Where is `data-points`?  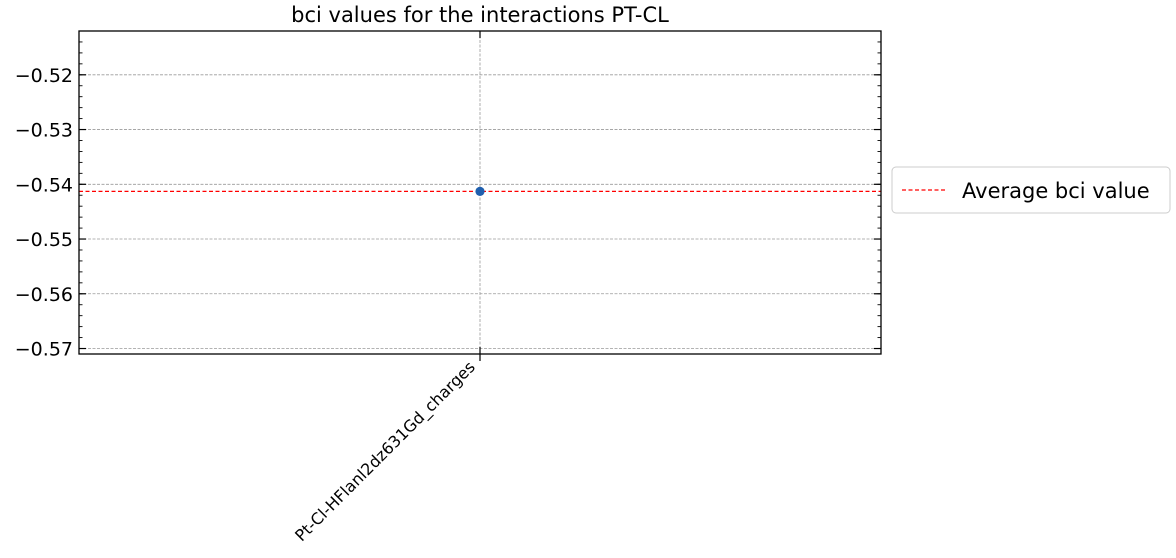
data-points is located at coordinates (480, 191).